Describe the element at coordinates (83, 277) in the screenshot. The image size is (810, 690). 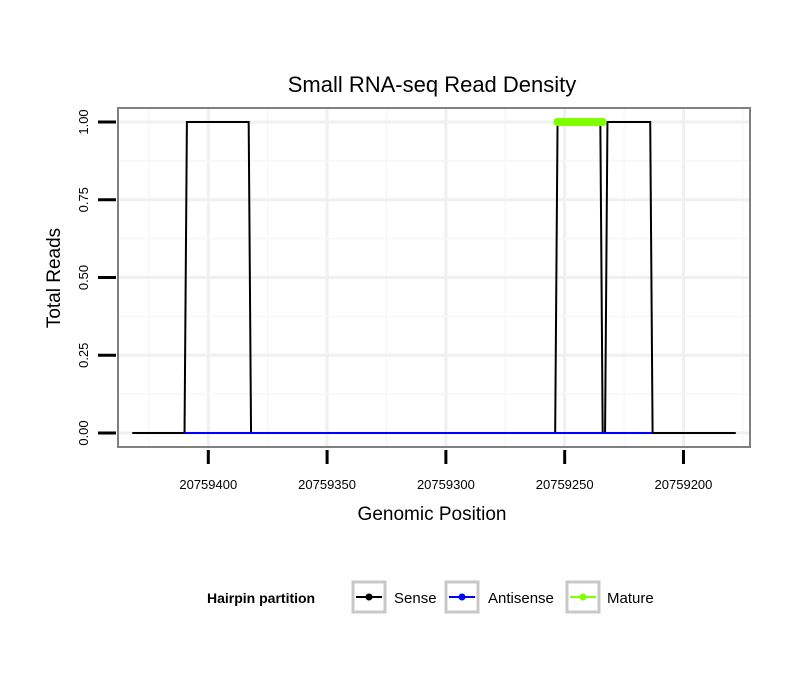
I see `y-tick-label: 0.50` at that location.